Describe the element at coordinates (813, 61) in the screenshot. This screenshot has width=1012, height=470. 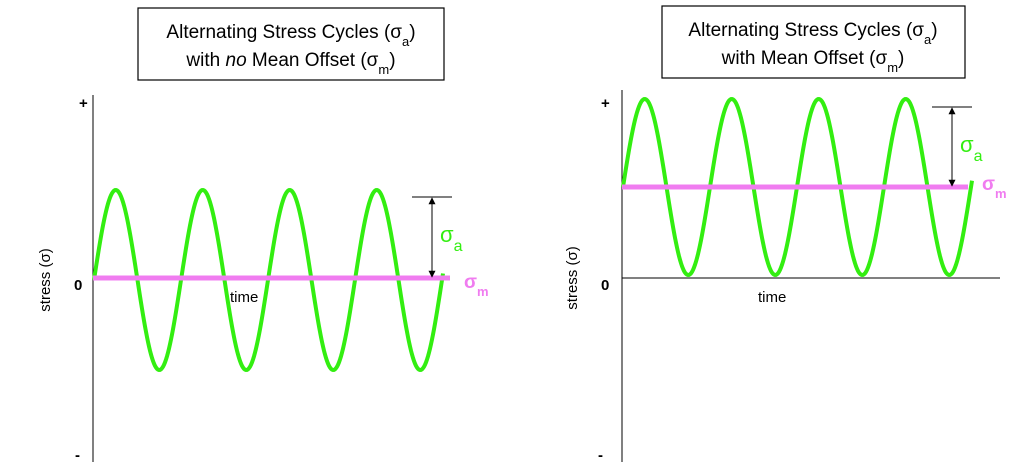
I see `title-line: with Mean Offset (σm)` at that location.